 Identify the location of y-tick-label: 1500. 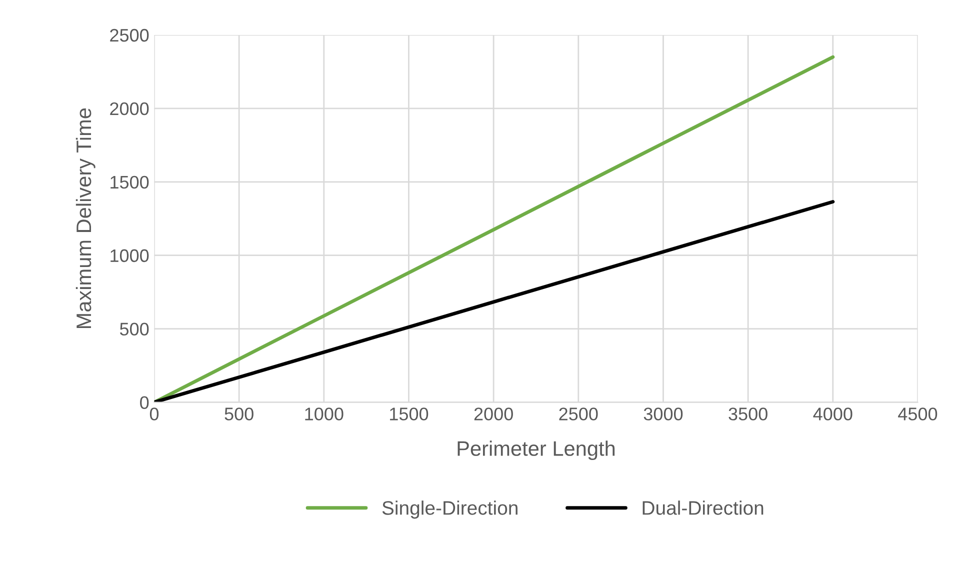
(129, 182).